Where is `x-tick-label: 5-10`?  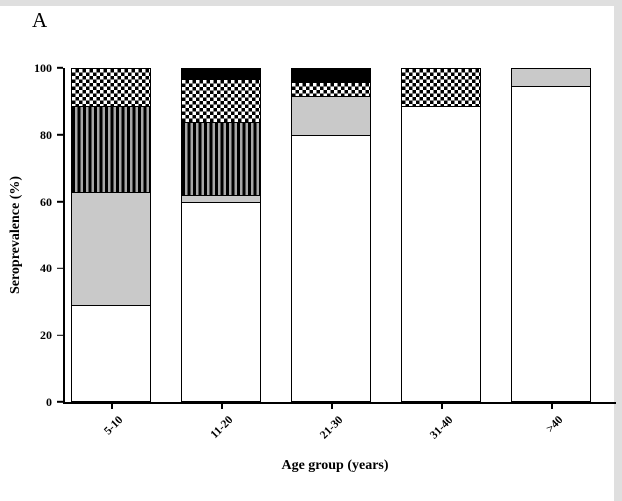
x-tick-label: 5-10 is located at coordinates (114, 426).